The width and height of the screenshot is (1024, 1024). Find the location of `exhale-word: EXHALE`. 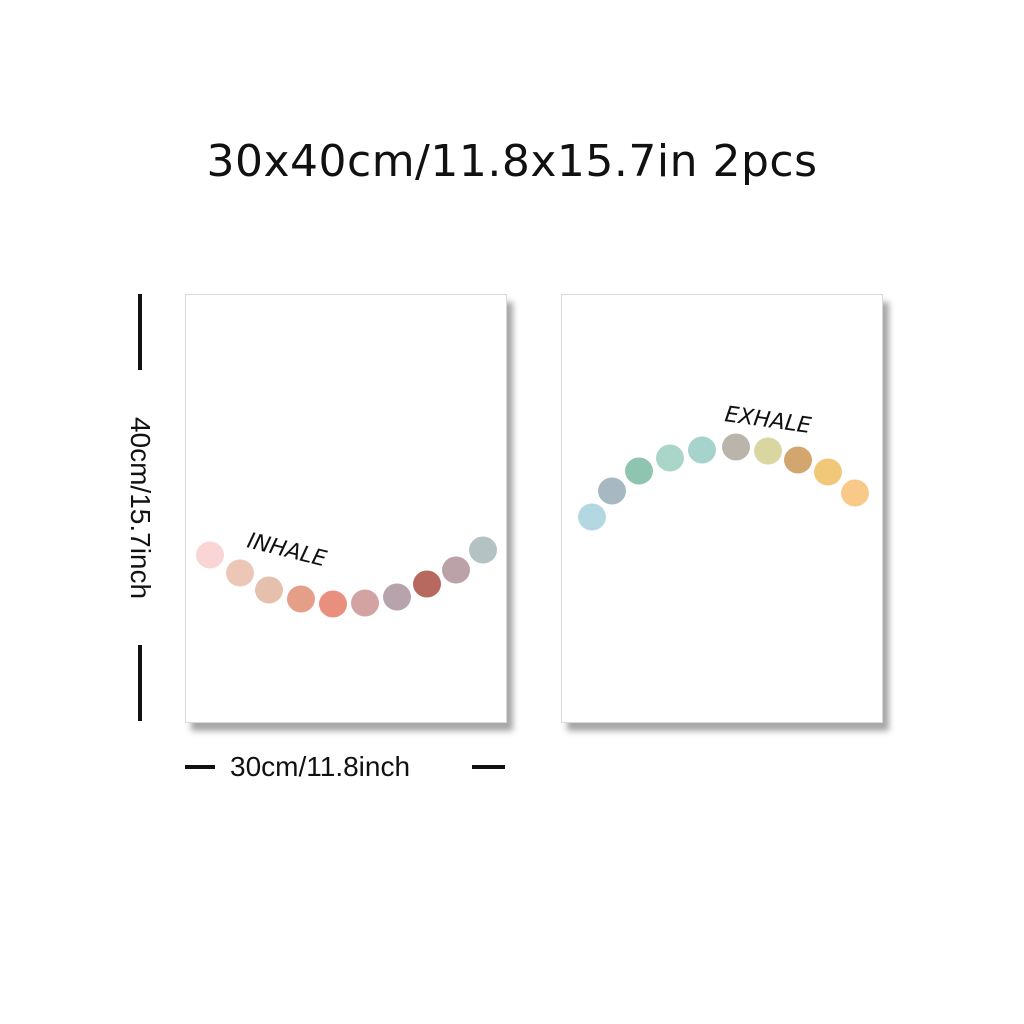

exhale-word: EXHALE is located at coordinates (767, 420).